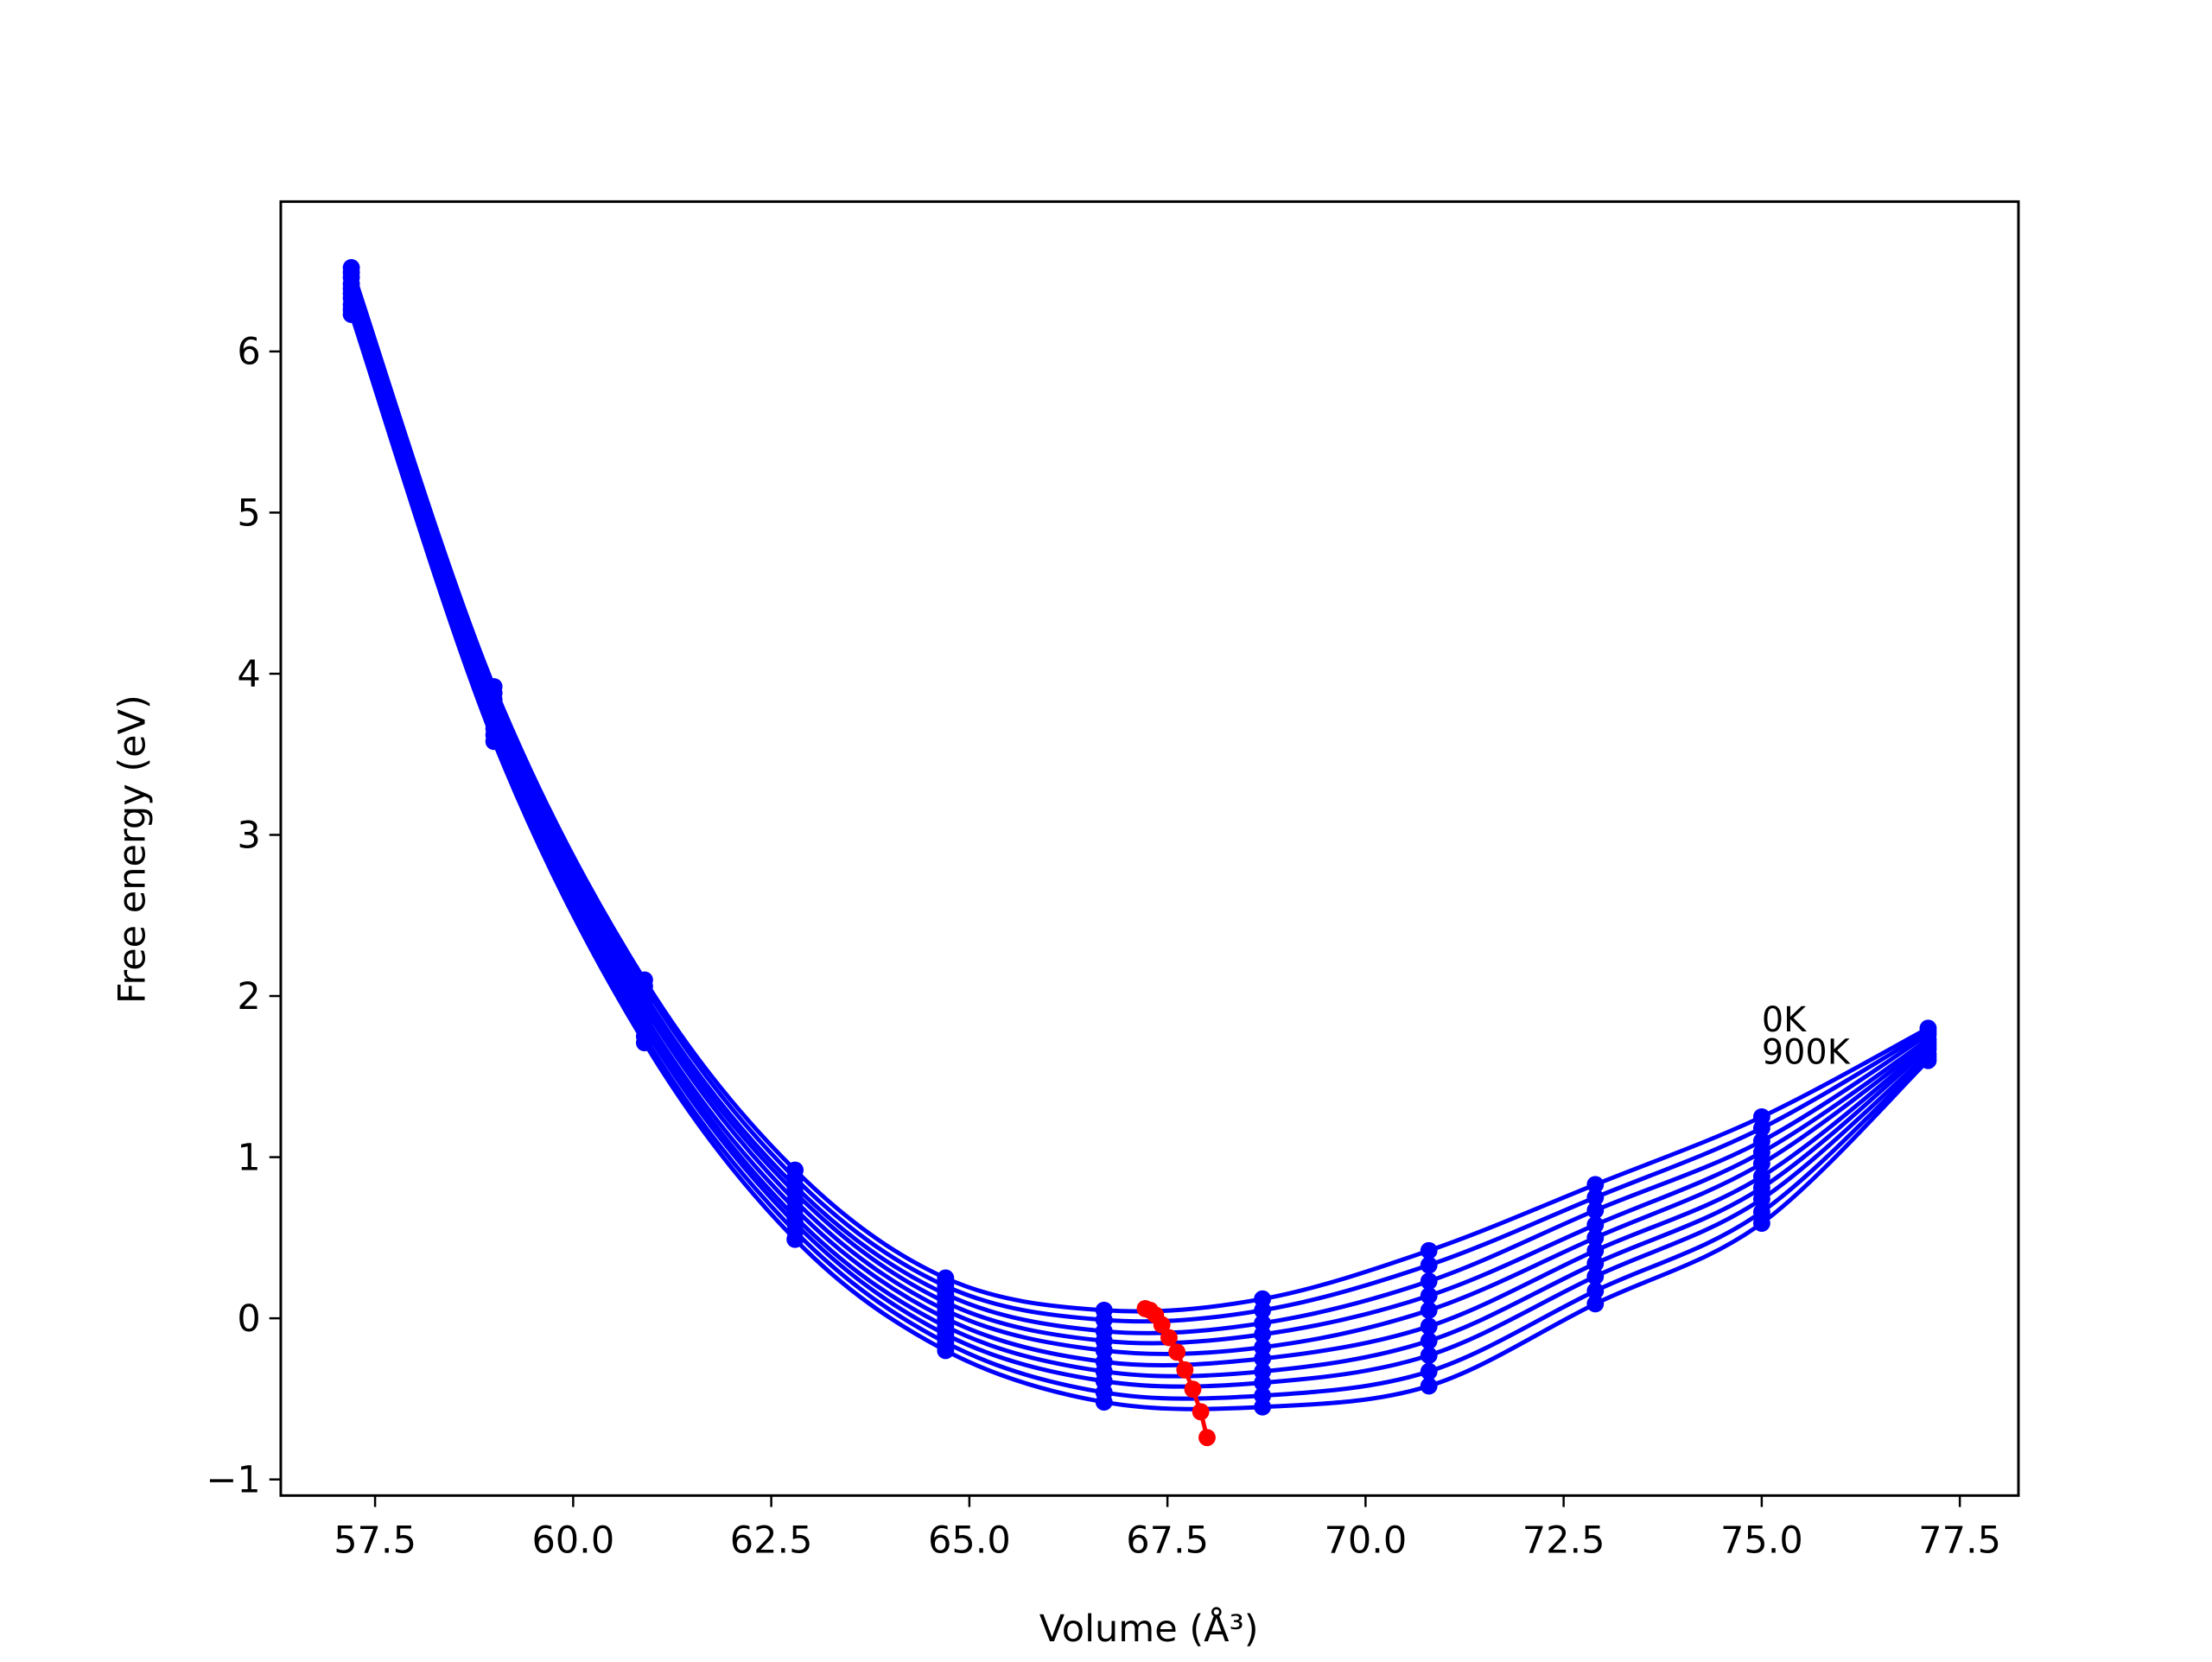 This screenshot has height=1662, width=2212. I want to click on y-tick-label: 5, so click(248, 513).